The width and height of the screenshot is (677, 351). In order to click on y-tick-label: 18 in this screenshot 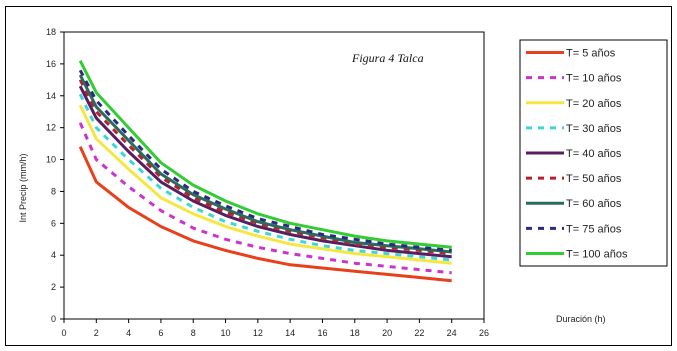, I will do `click(51, 32)`.